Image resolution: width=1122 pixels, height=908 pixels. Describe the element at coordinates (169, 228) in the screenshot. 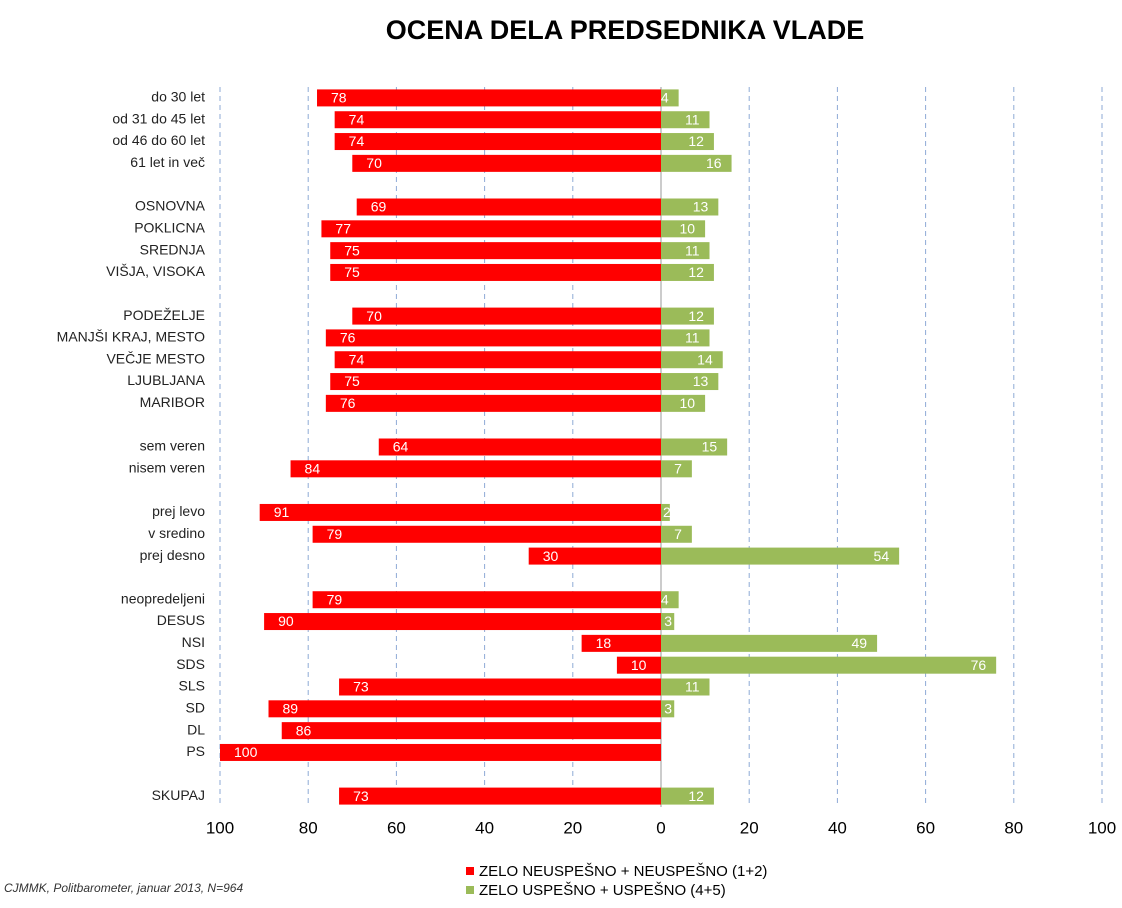

I see `y-tick-label: POKLICNA` at that location.